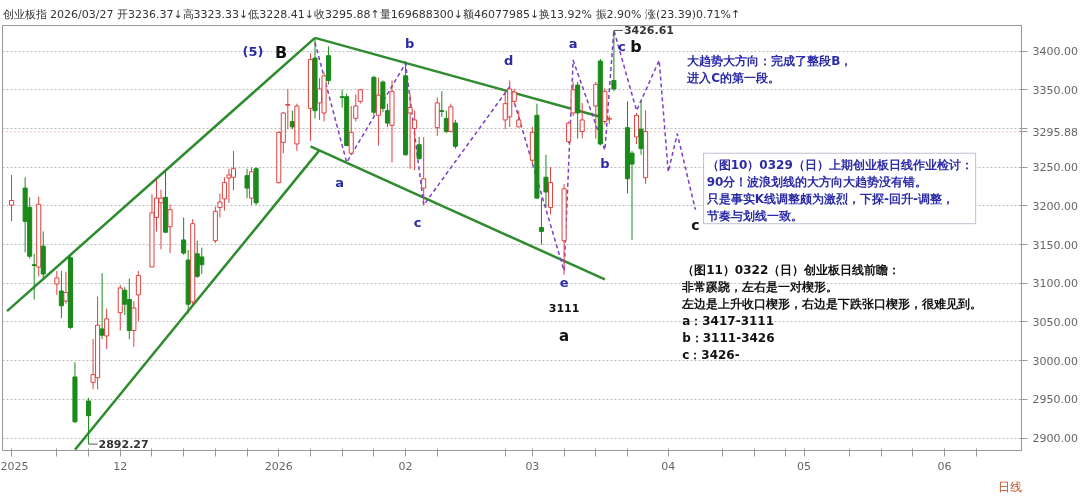 This screenshot has width=1080, height=498. What do you see at coordinates (1055, 90) in the screenshot?
I see `y-tick-label: 3350.00` at bounding box center [1055, 90].